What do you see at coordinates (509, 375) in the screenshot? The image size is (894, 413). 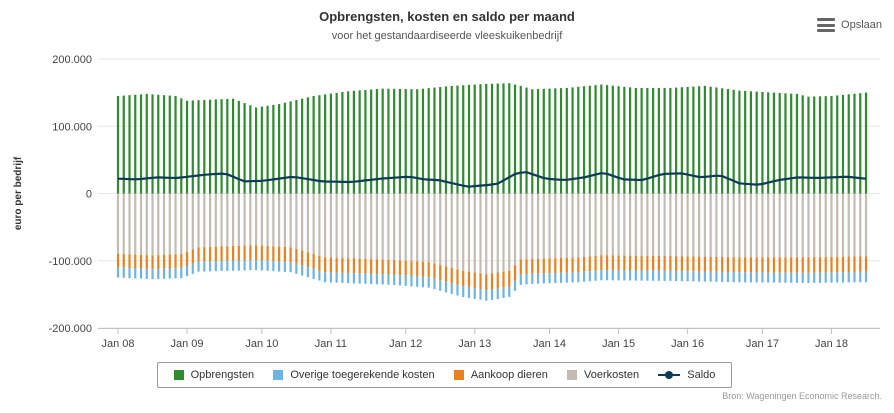 I see `legend-label-aankoop: Aankoop dieren` at bounding box center [509, 375].